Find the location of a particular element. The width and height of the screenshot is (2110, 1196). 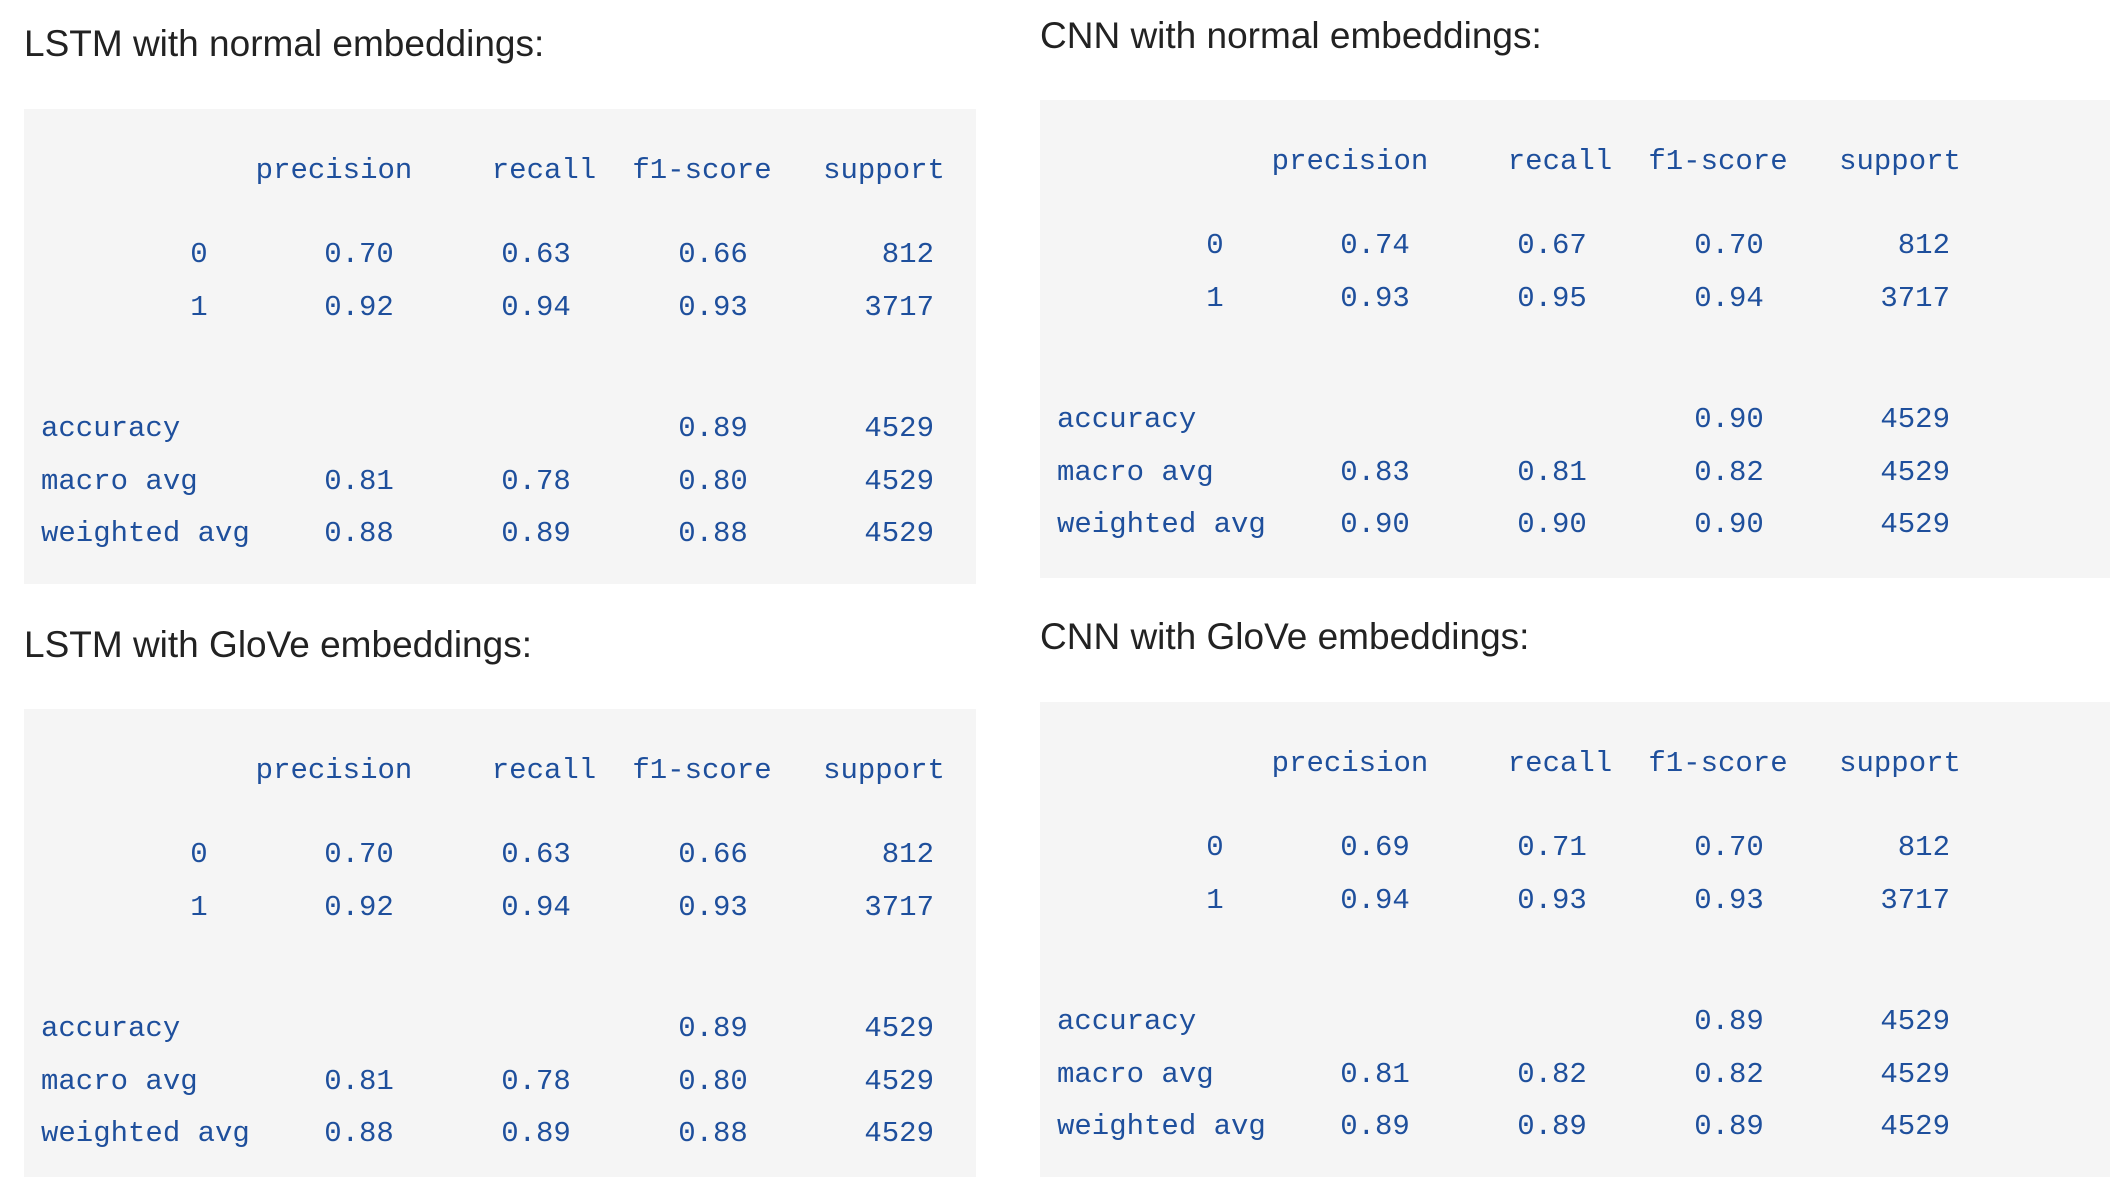

cell-precision: 0.90 is located at coordinates (1375, 524).